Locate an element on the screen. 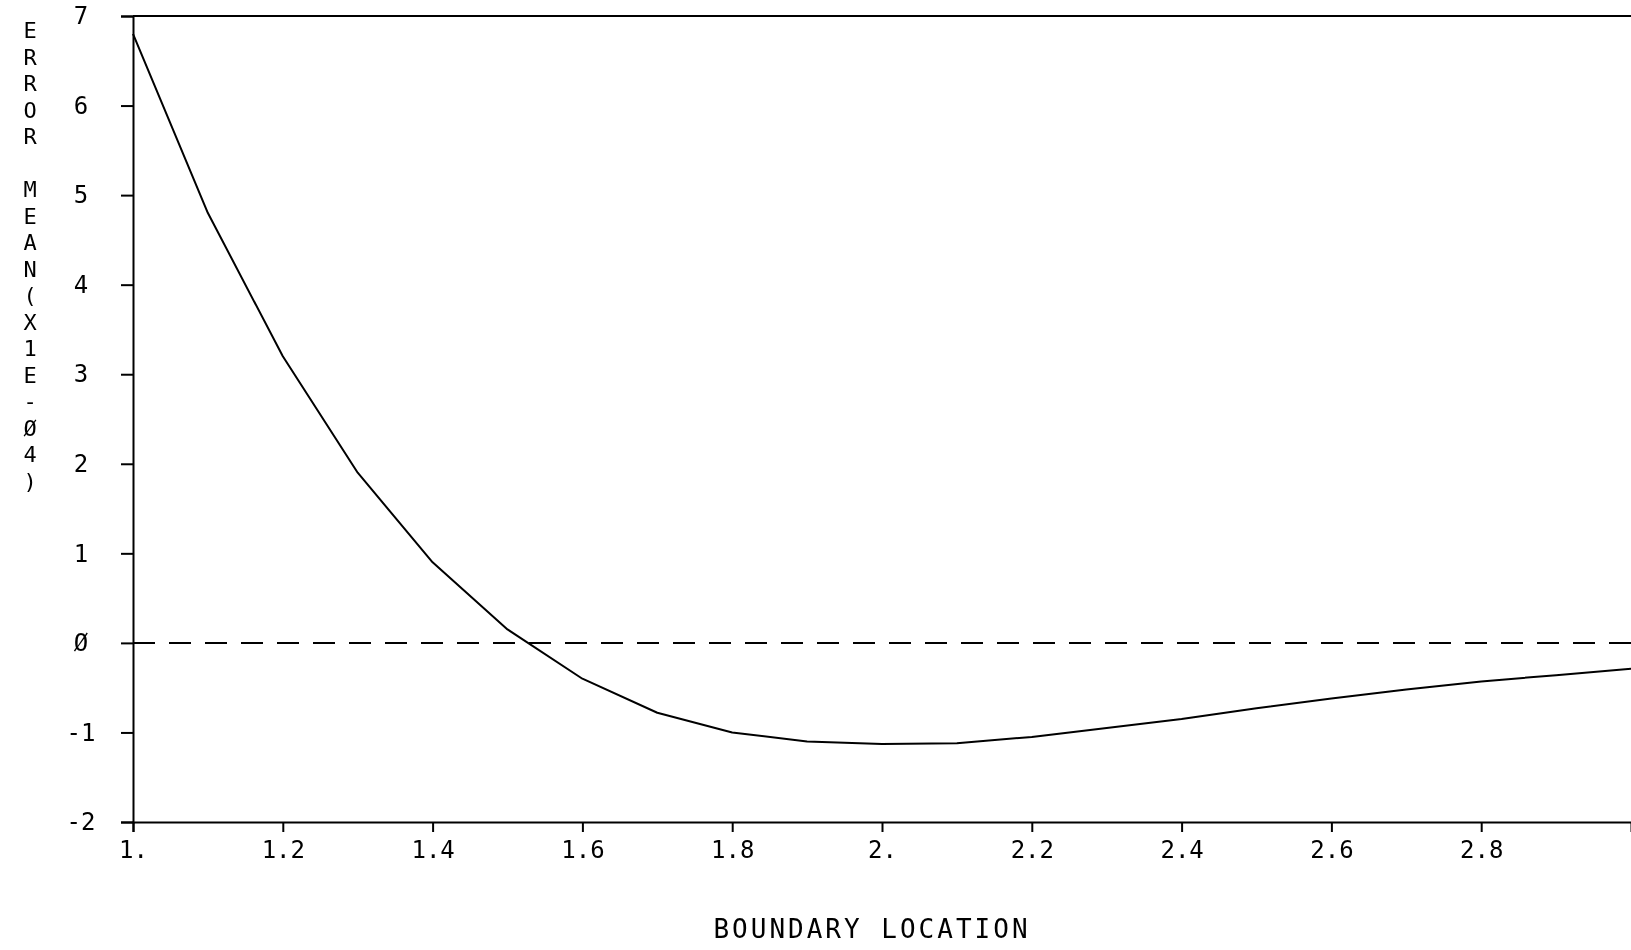 The image size is (1631, 950). y-tick-label: -1 is located at coordinates (81, 732).